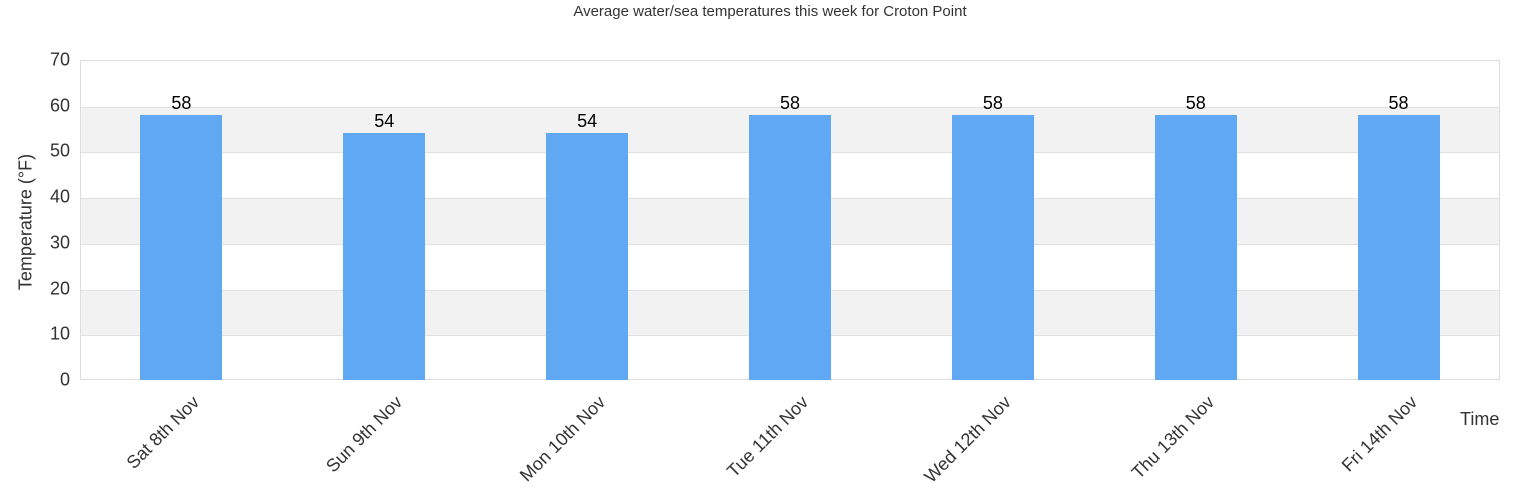 The height and width of the screenshot is (500, 1540). I want to click on x-axis-label: Time, so click(1480, 419).